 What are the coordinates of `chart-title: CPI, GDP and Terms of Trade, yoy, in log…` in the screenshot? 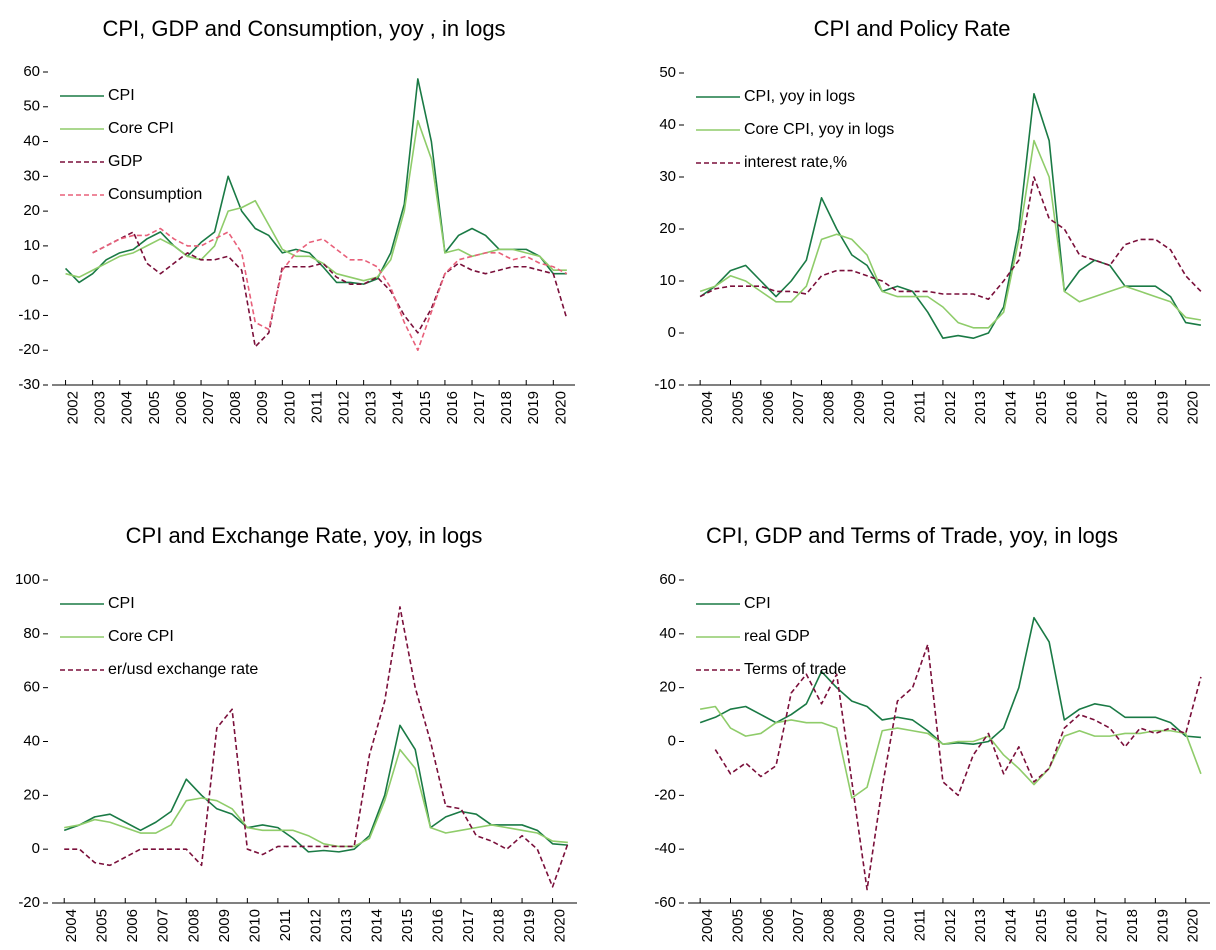 It's located at (912, 535).